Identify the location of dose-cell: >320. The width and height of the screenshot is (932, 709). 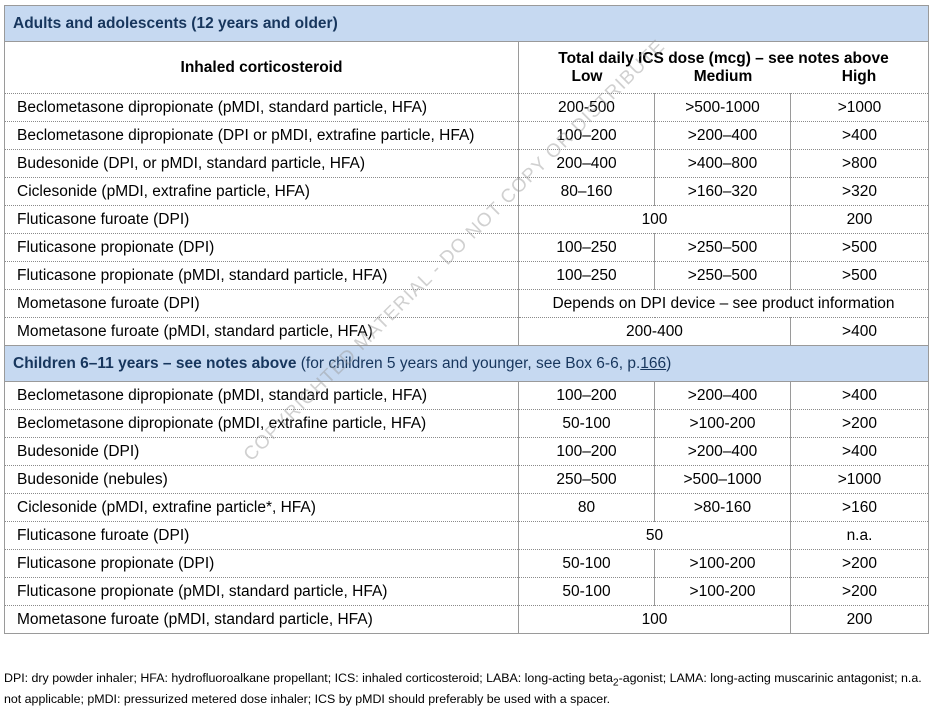
(859, 191).